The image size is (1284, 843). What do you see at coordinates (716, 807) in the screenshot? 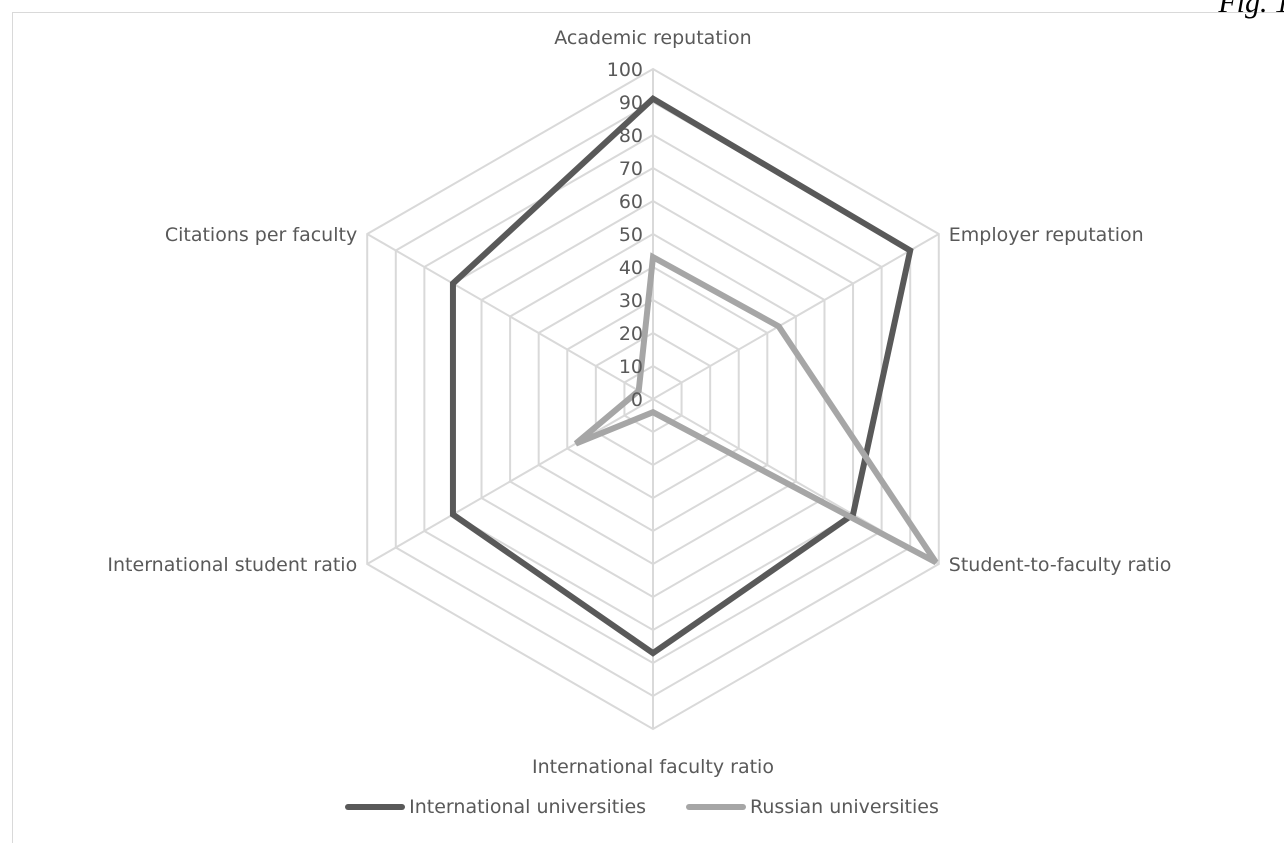
I see `legend-swatch-russian` at bounding box center [716, 807].